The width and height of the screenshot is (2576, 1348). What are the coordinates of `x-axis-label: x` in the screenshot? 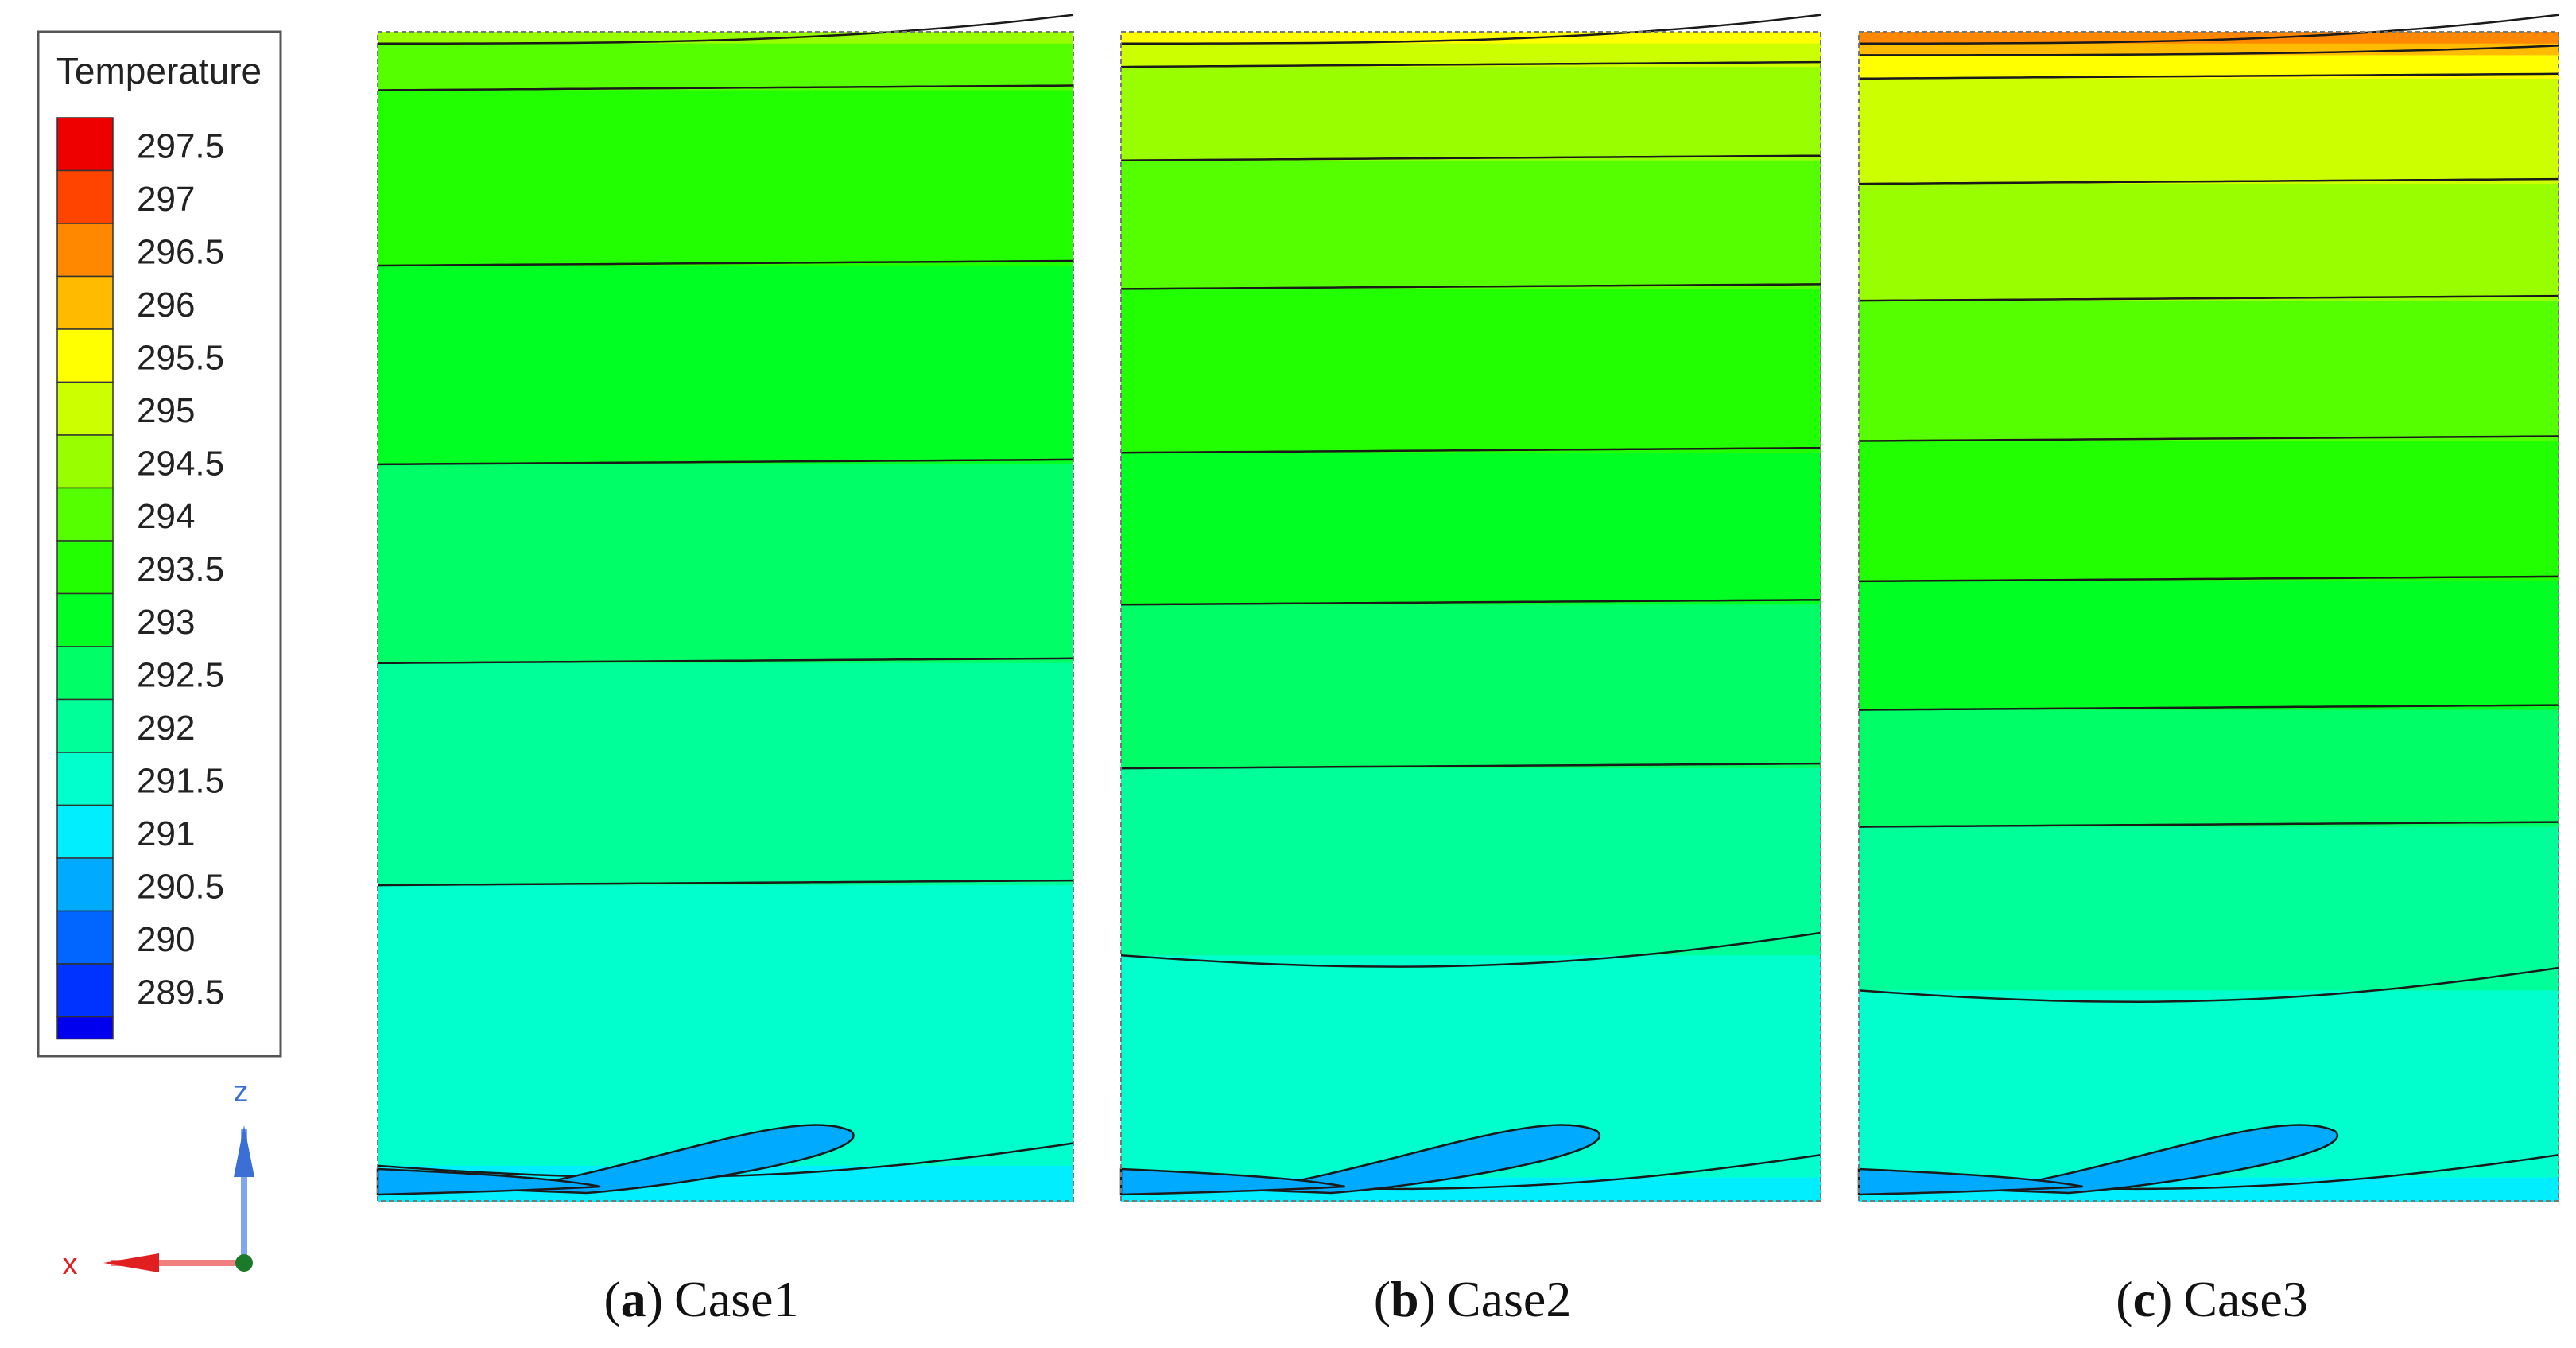 It's located at (70, 1265).